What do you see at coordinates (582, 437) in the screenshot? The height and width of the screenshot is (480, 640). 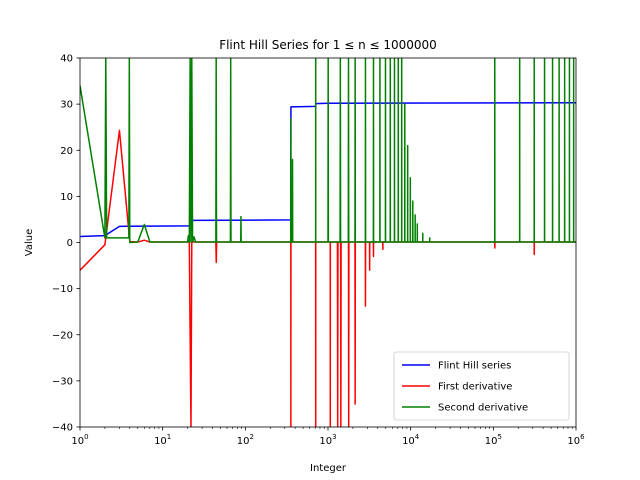 I see `x-tick-exponent: 6` at bounding box center [582, 437].